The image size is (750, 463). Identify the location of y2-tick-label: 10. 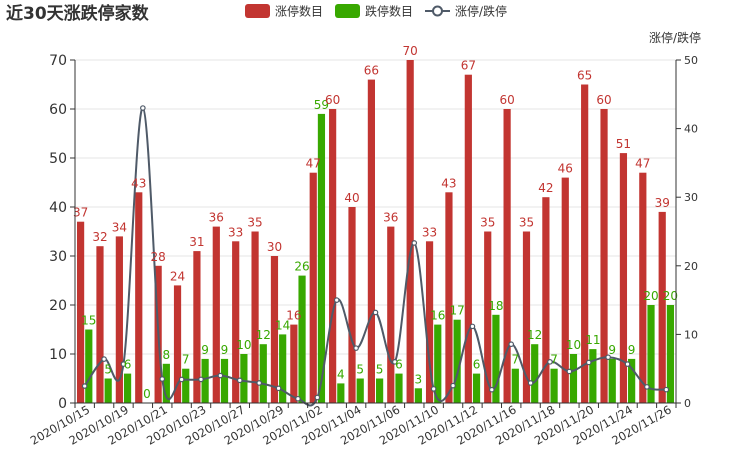
(691, 334).